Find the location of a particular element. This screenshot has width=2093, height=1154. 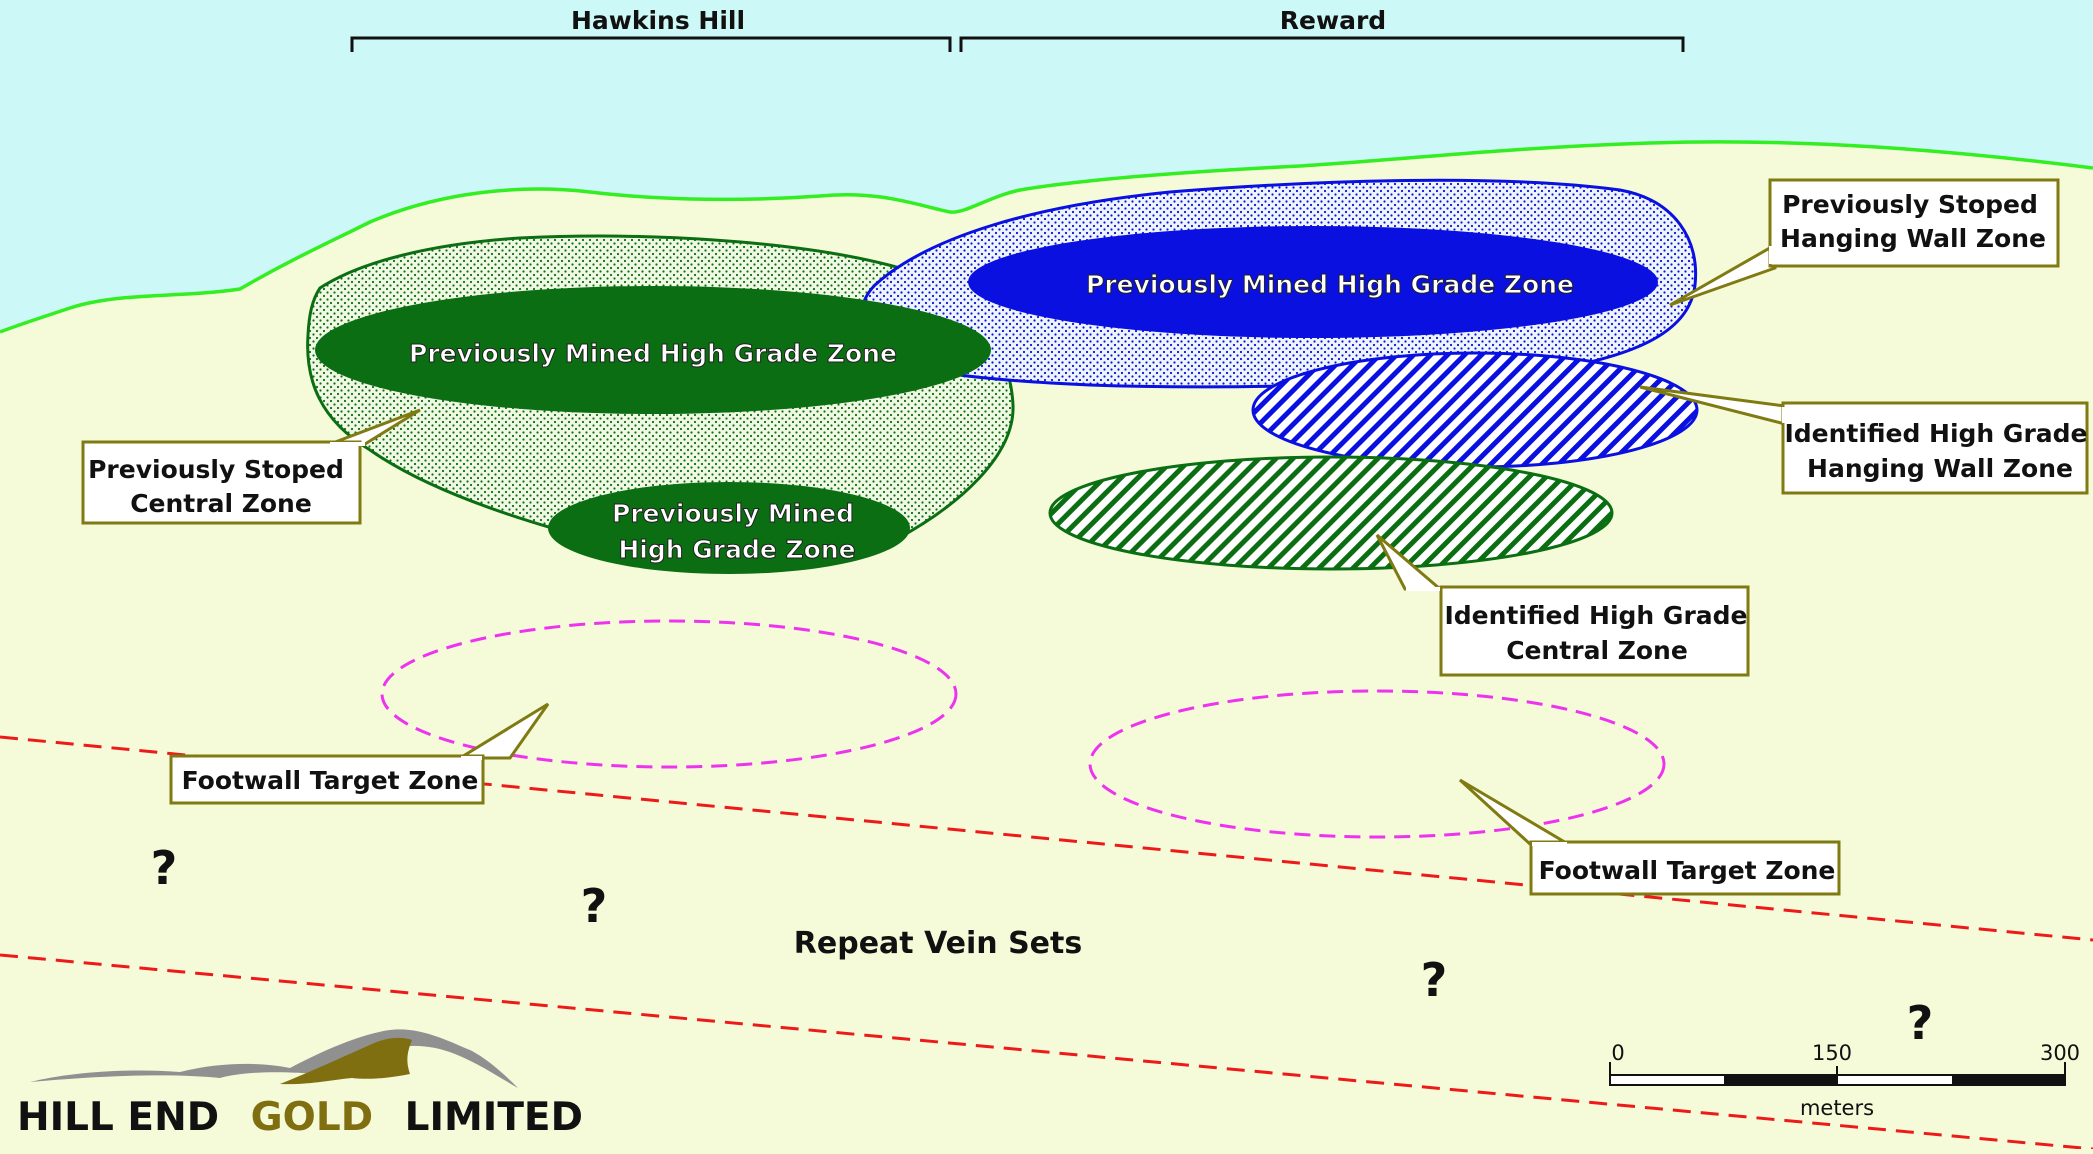

footwall-target-zone-left is located at coordinates (669, 694).